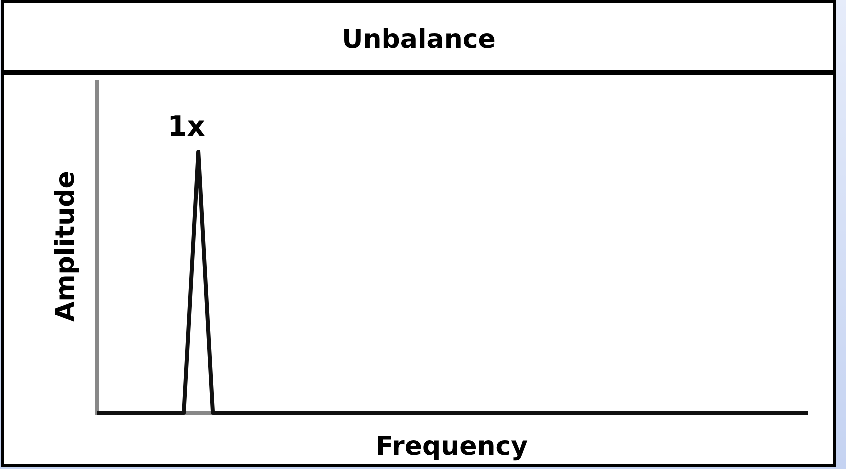 The height and width of the screenshot is (469, 846). Describe the element at coordinates (66, 246) in the screenshot. I see `y-axis-title: Amplitude` at that location.